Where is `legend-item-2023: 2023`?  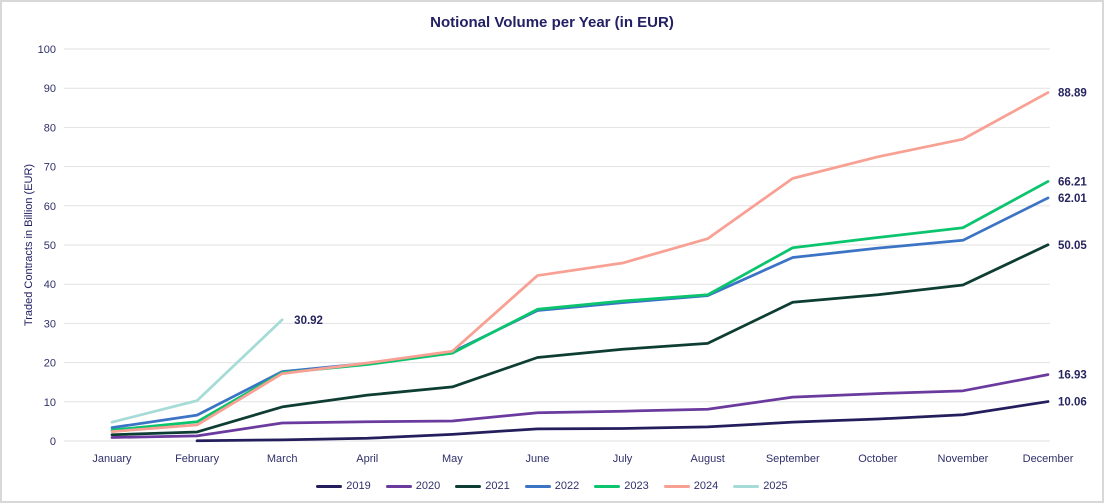 legend-item-2023: 2023 is located at coordinates (621, 486).